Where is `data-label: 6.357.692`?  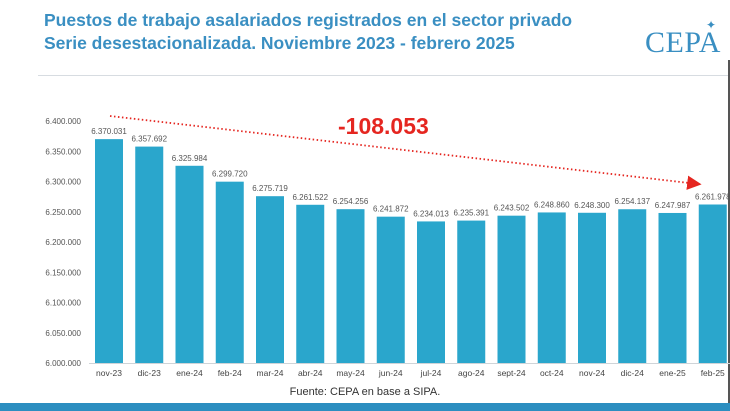
data-label: 6.357.692 is located at coordinates (149, 139).